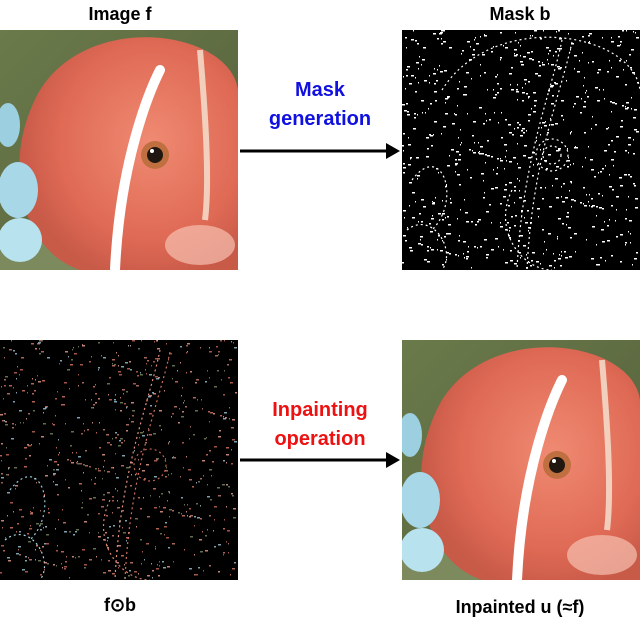 The image size is (642, 625). What do you see at coordinates (520, 607) in the screenshot?
I see `inpainted-caption: Inpainted u (≈f)` at bounding box center [520, 607].